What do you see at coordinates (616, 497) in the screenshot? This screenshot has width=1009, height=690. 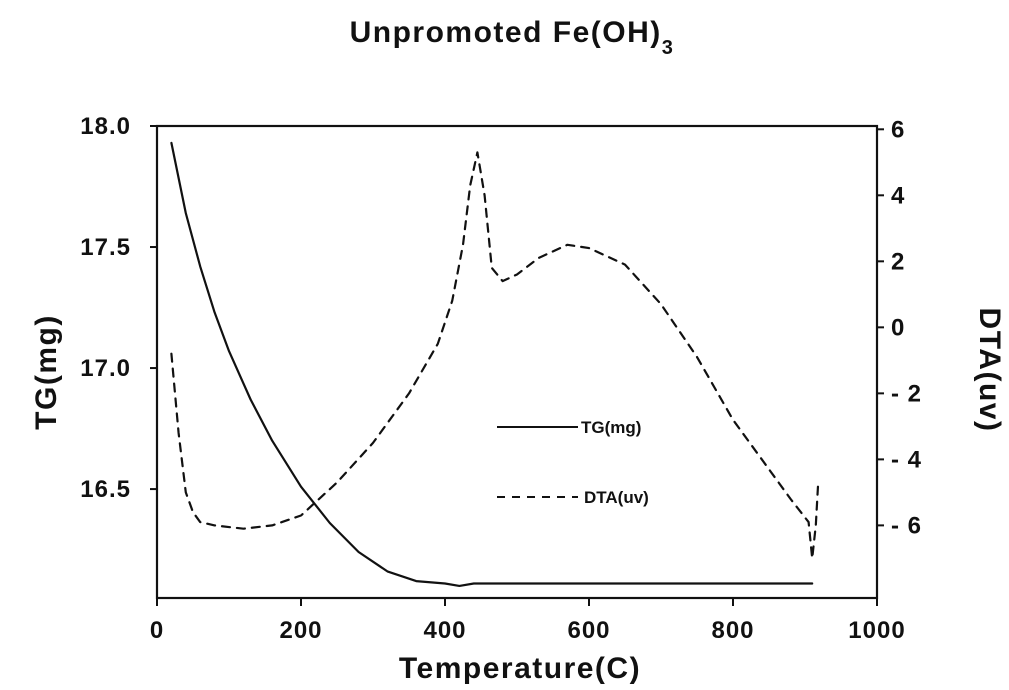 I see `legend-label-dta: DTA(uv)` at bounding box center [616, 497].